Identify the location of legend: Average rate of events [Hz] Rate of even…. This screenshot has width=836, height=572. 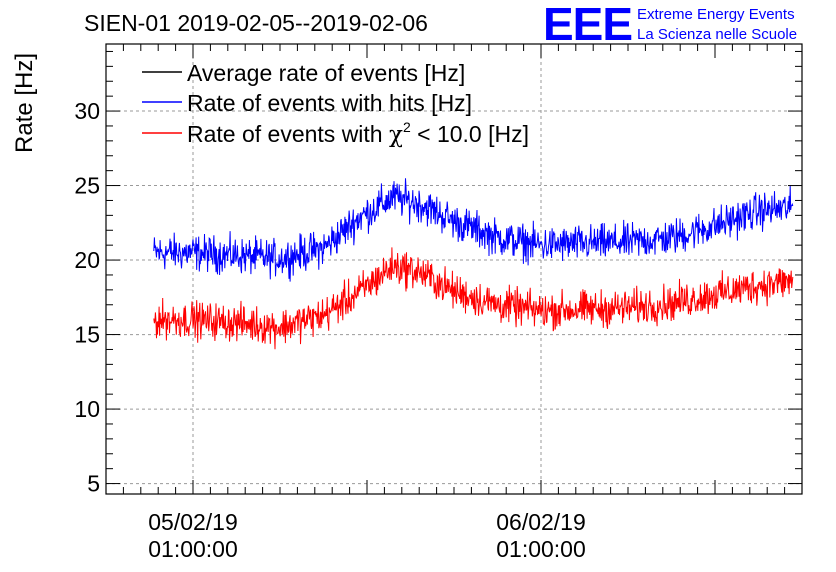
(335, 104).